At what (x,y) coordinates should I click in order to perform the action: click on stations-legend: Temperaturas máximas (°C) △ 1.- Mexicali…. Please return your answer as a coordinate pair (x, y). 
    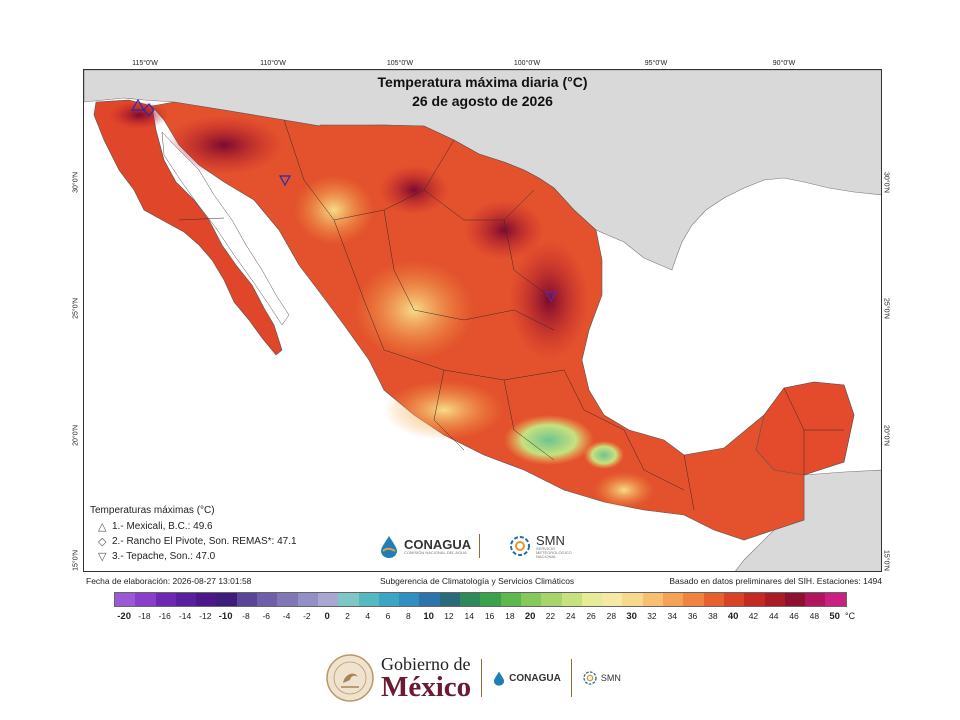
    Looking at the image, I should click on (193, 534).